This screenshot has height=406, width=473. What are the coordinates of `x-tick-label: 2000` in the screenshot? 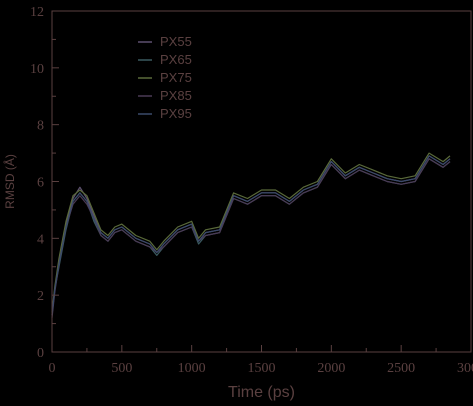 It's located at (331, 368).